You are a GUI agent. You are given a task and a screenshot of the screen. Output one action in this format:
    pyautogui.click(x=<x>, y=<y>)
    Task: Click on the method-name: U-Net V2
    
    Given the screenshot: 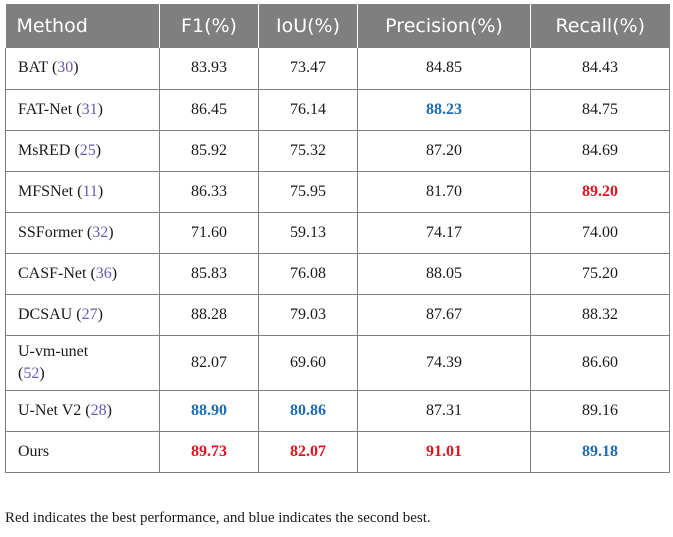 What is the action you would take?
    pyautogui.click(x=50, y=410)
    